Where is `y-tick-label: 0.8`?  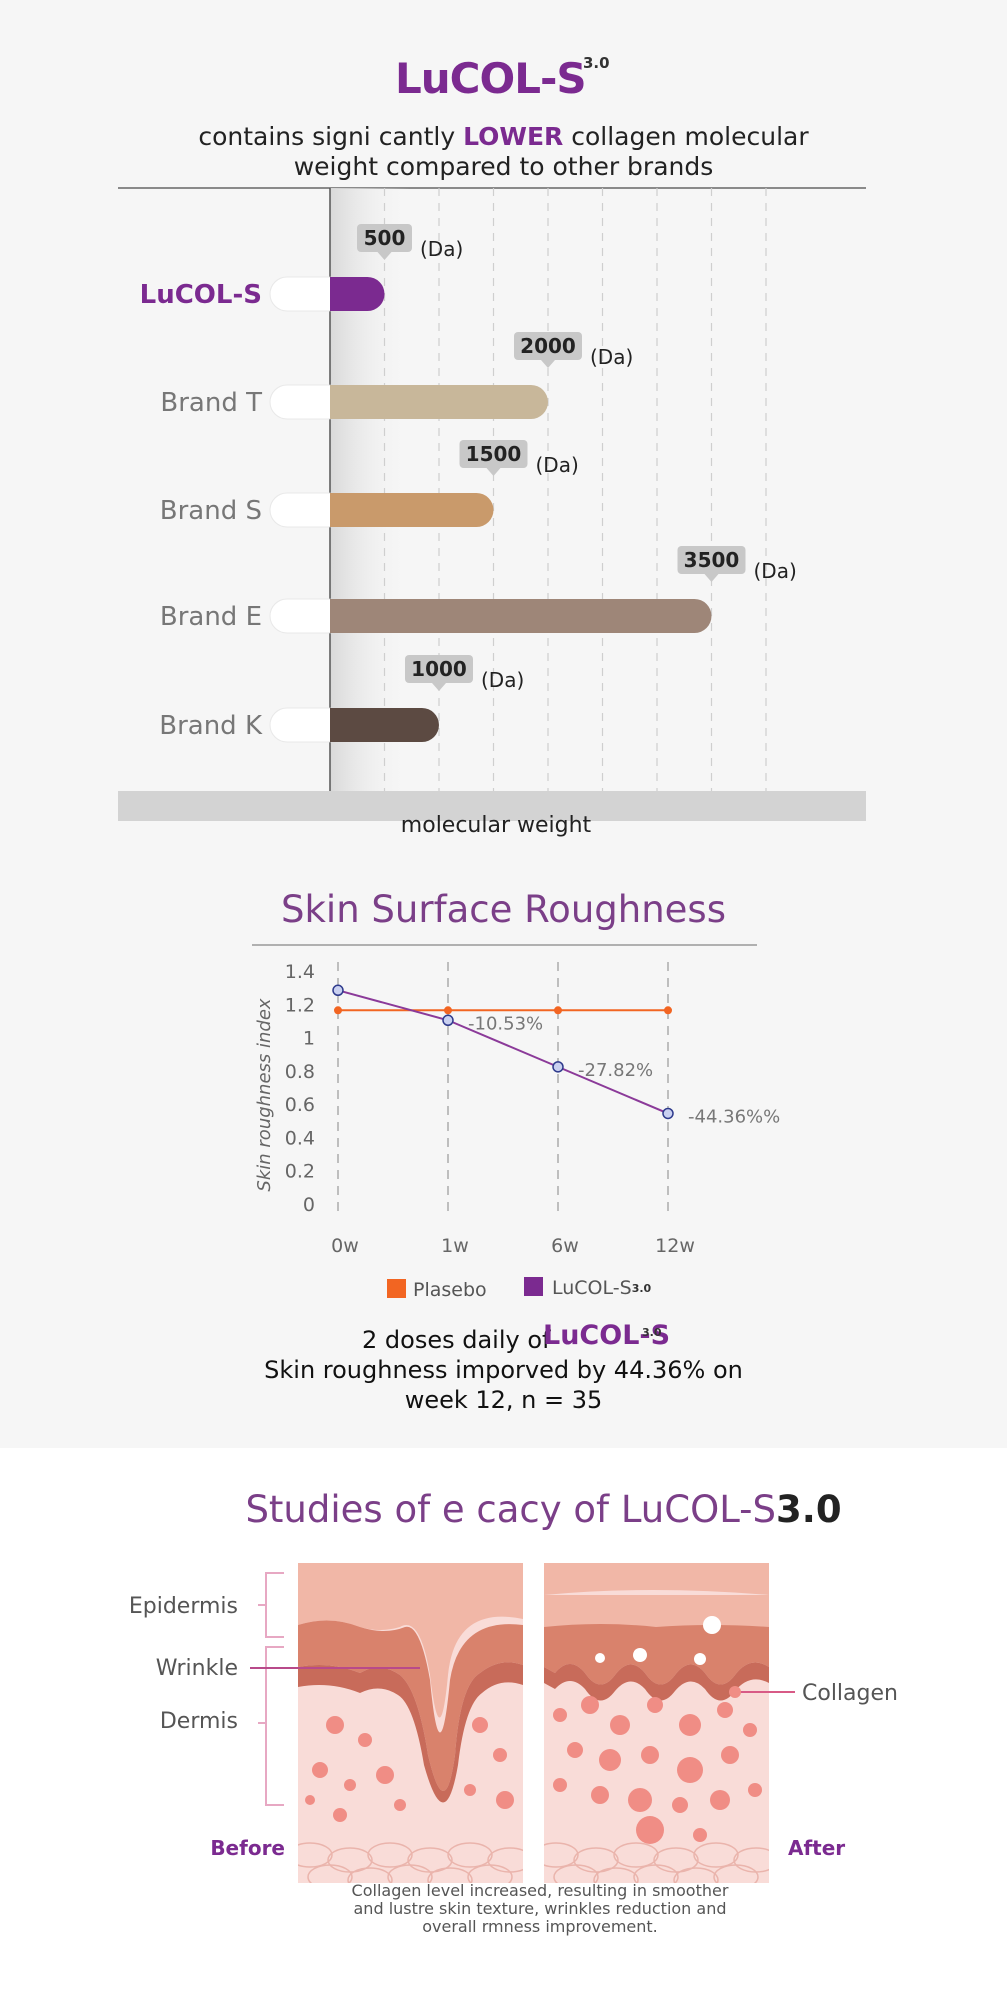
y-tick-label: 0.8 is located at coordinates (300, 1072).